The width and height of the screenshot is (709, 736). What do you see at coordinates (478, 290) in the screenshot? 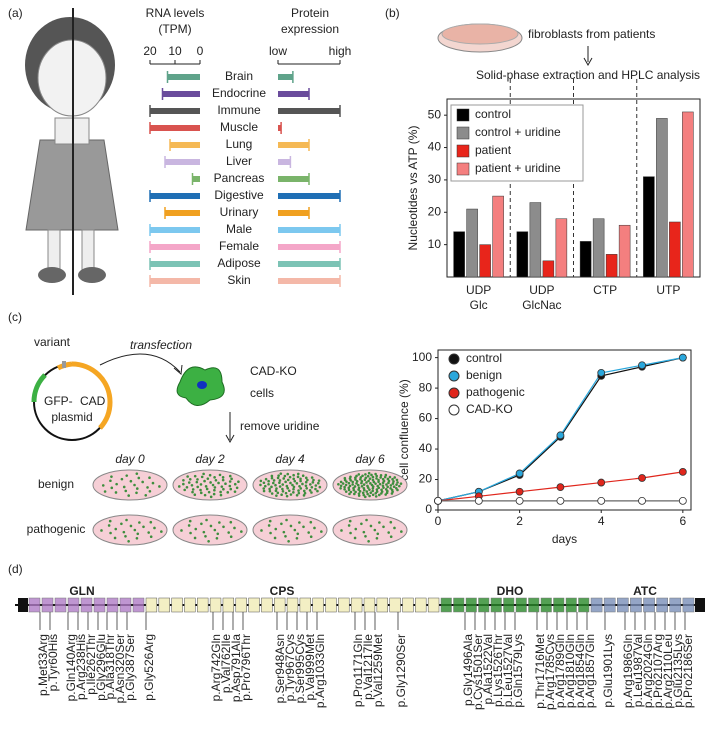
I see `x-tick-label: UDP` at bounding box center [478, 290].